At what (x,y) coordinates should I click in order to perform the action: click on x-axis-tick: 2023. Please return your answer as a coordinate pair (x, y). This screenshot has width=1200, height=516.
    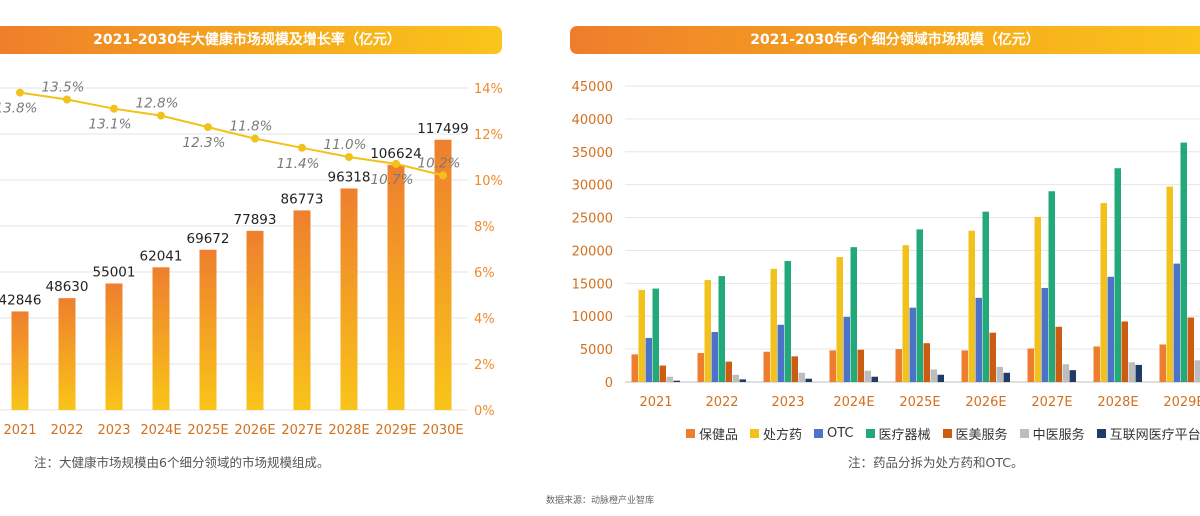
    Looking at the image, I should click on (787, 402).